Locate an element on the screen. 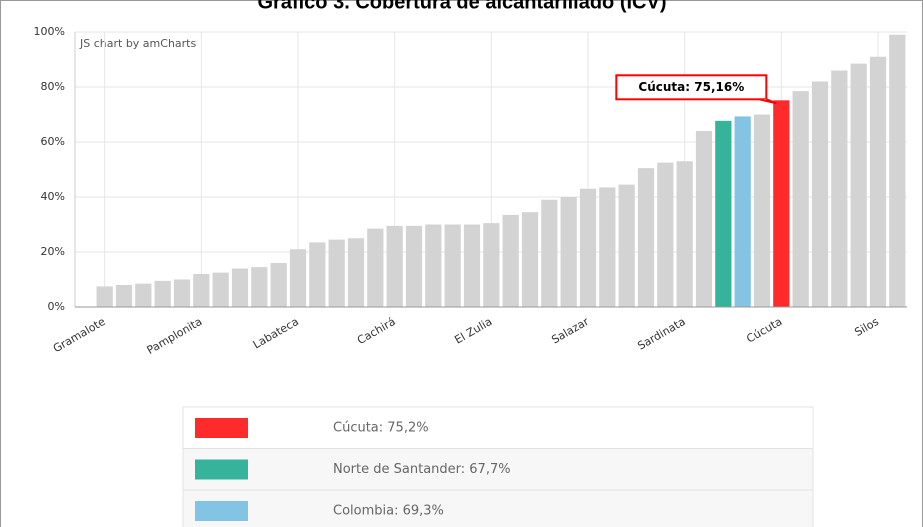  x-tick-label: Cachirá is located at coordinates (376, 331).